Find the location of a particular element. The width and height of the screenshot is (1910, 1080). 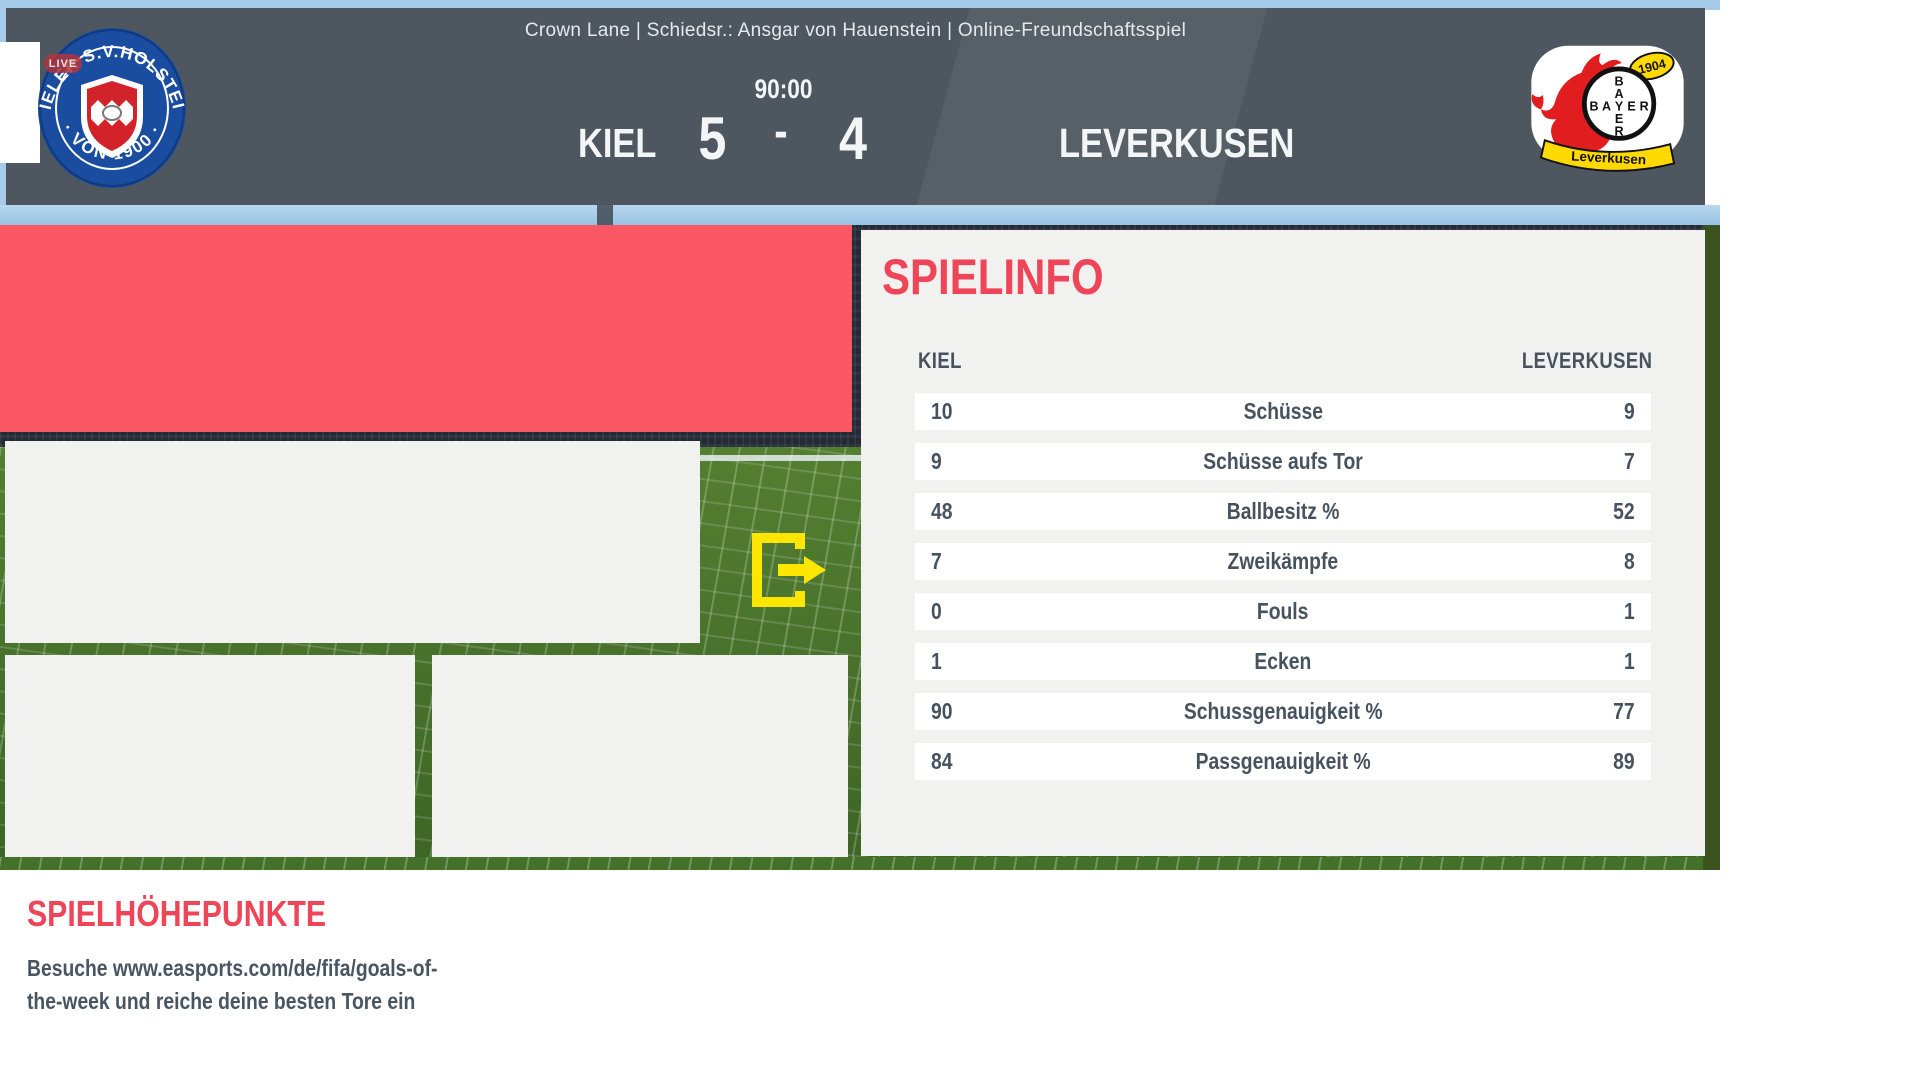

stat-row: 90 Schussgenauigkeit % 77 is located at coordinates (1283, 711).